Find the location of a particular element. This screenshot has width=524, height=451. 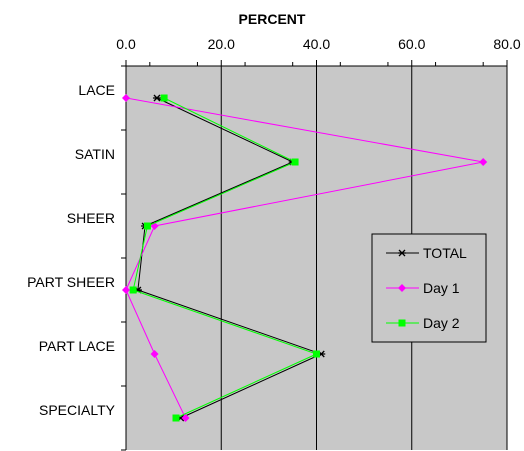

y-tick-label: SATIN is located at coordinates (95, 154).